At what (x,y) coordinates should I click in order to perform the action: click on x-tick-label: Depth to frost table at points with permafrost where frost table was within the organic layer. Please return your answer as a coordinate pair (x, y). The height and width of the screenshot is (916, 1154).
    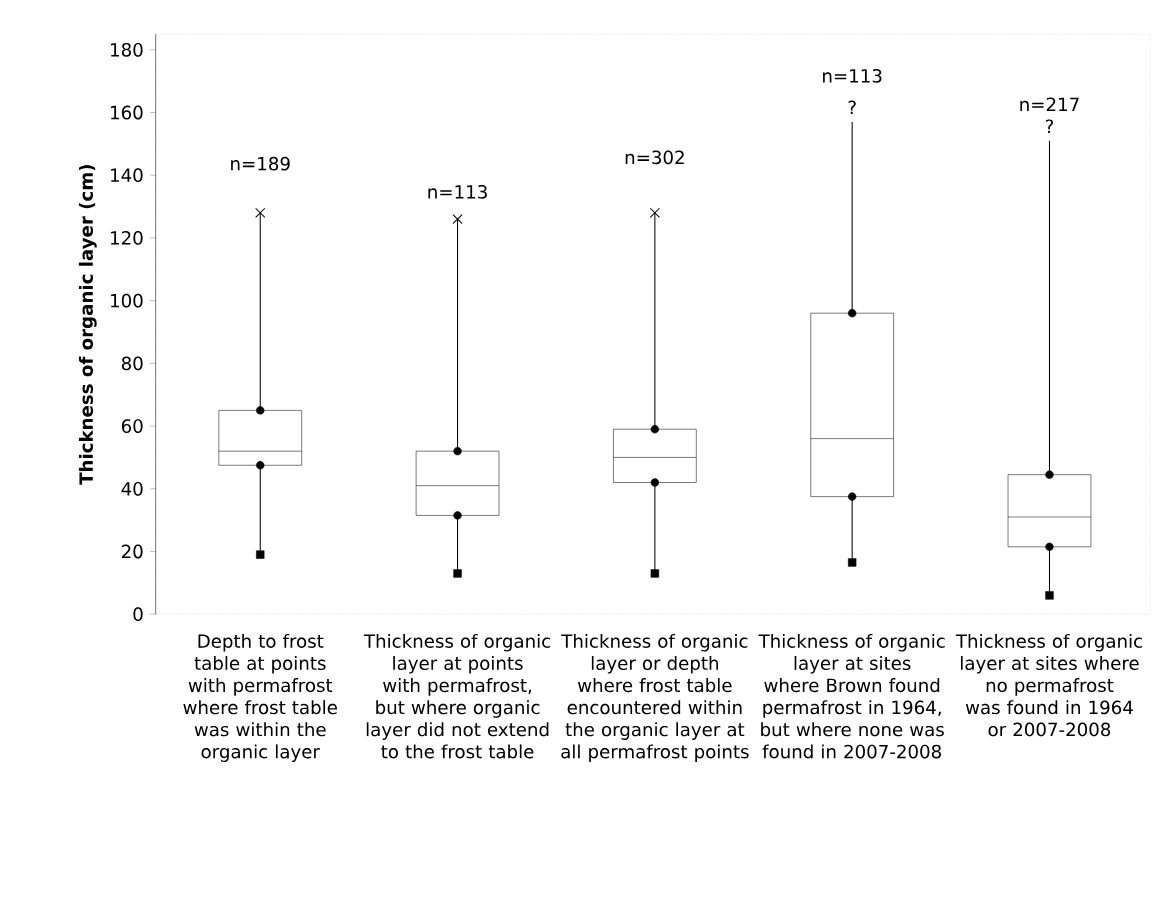
    Looking at the image, I should click on (260, 697).